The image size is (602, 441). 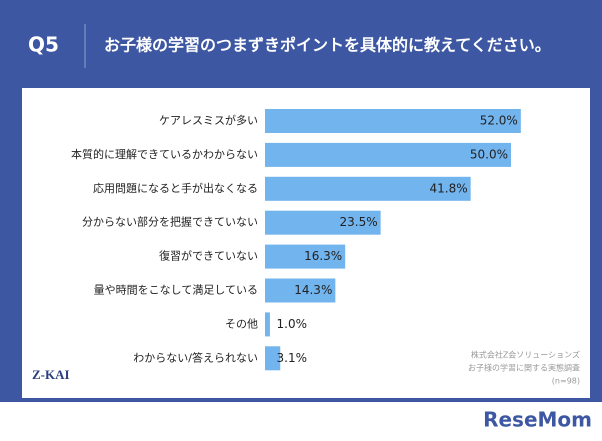 I want to click on category-label: 量や時間をこなして満足している, so click(x=176, y=290).